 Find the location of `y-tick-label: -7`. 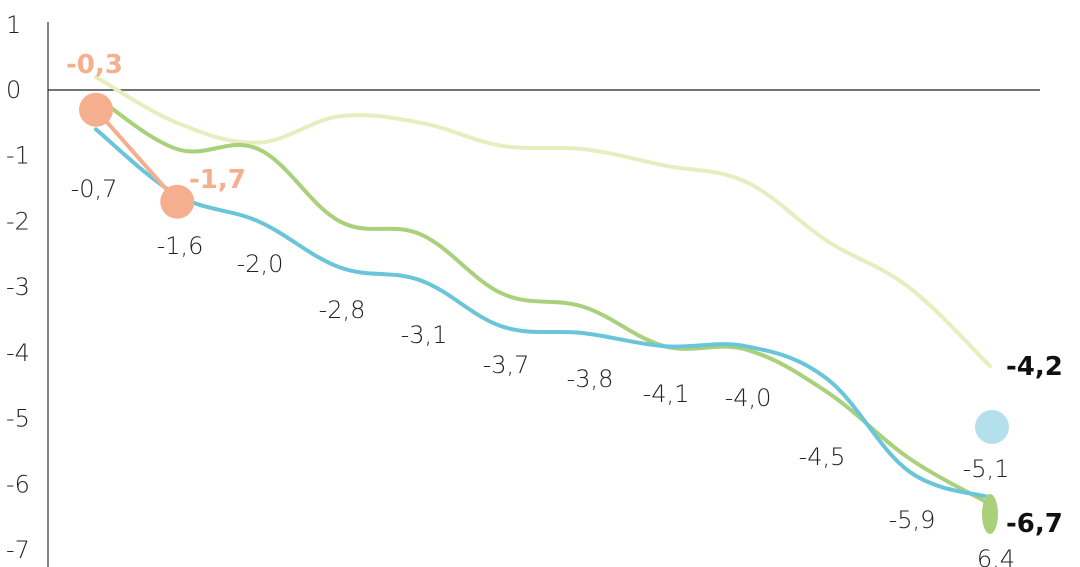

y-tick-label: -7 is located at coordinates (18, 550).